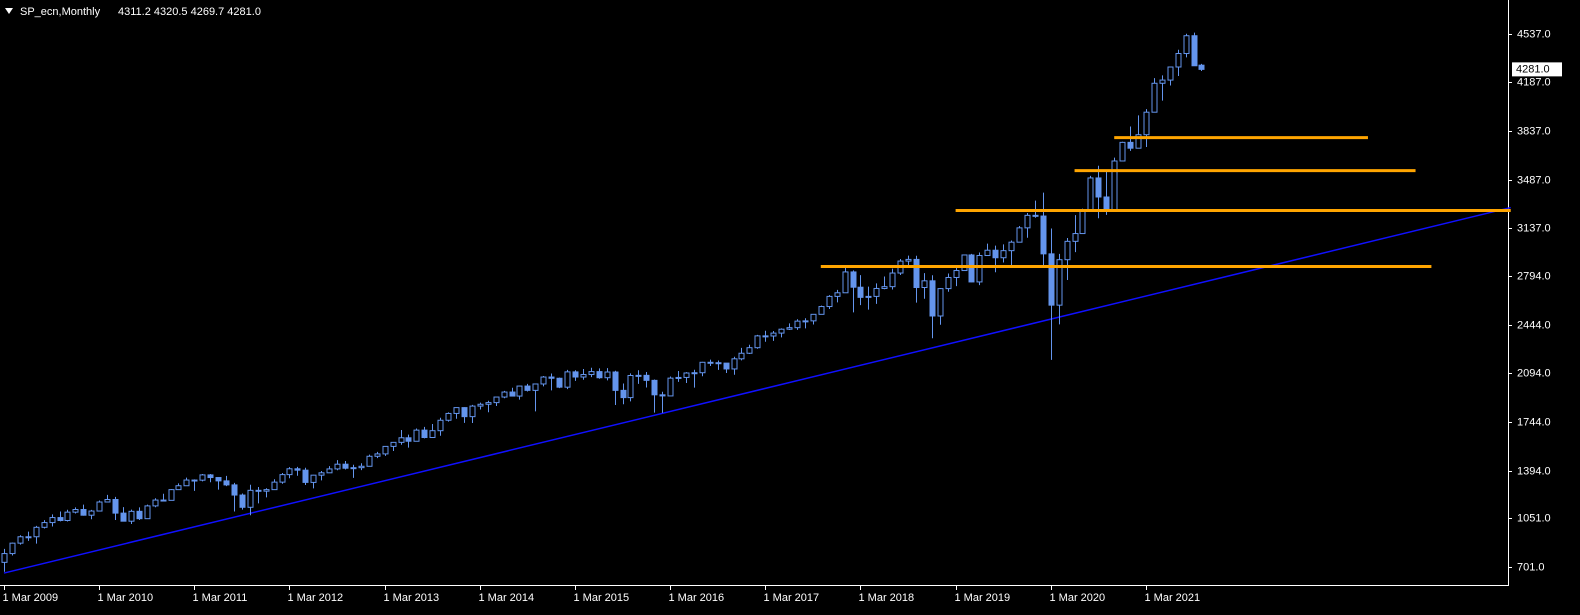 Image resolution: width=1580 pixels, height=615 pixels. I want to click on x-tick-label: 1 Mar 2017, so click(792, 598).